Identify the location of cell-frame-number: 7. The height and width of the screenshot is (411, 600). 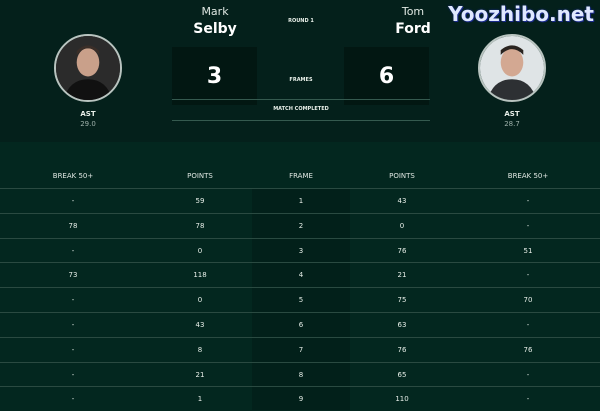
(301, 349).